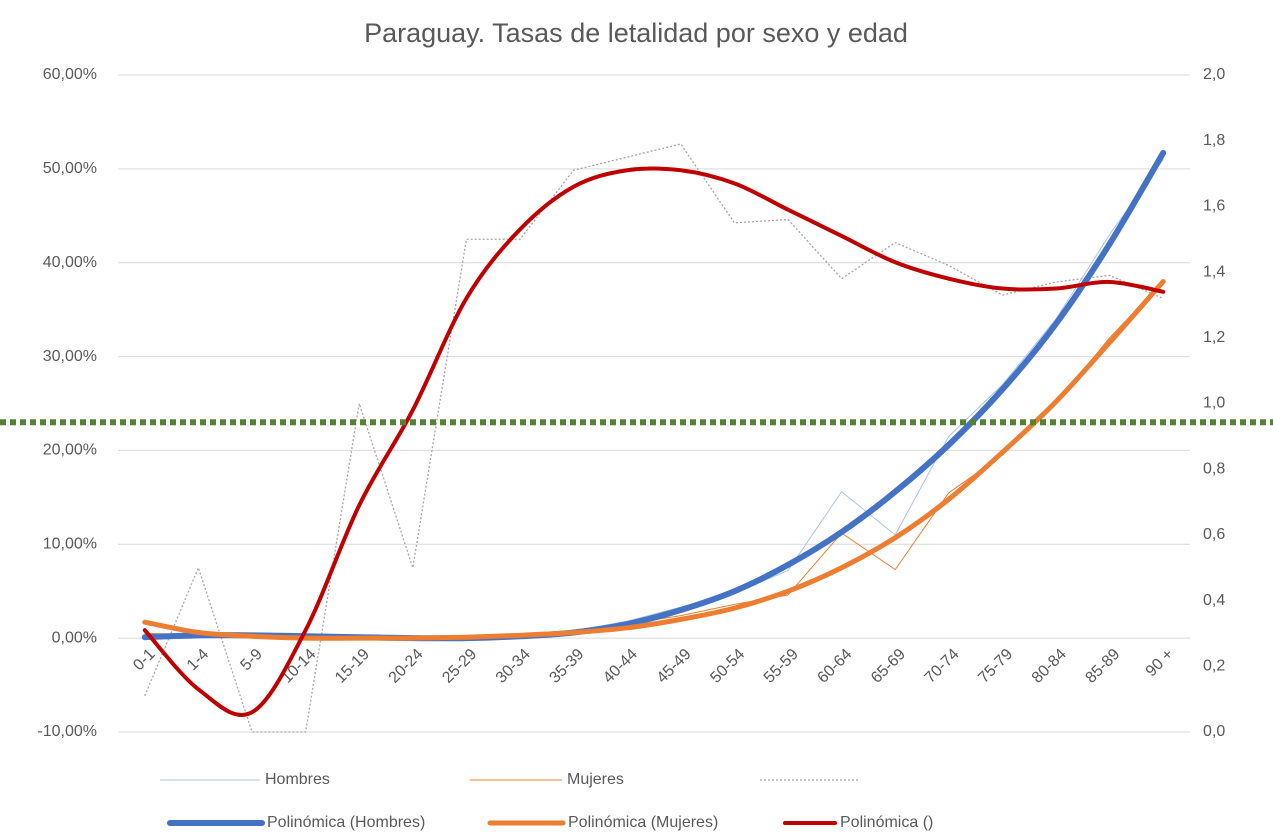 This screenshot has width=1273, height=840. Describe the element at coordinates (70, 262) in the screenshot. I see `y-tick-label: 40,00%` at that location.